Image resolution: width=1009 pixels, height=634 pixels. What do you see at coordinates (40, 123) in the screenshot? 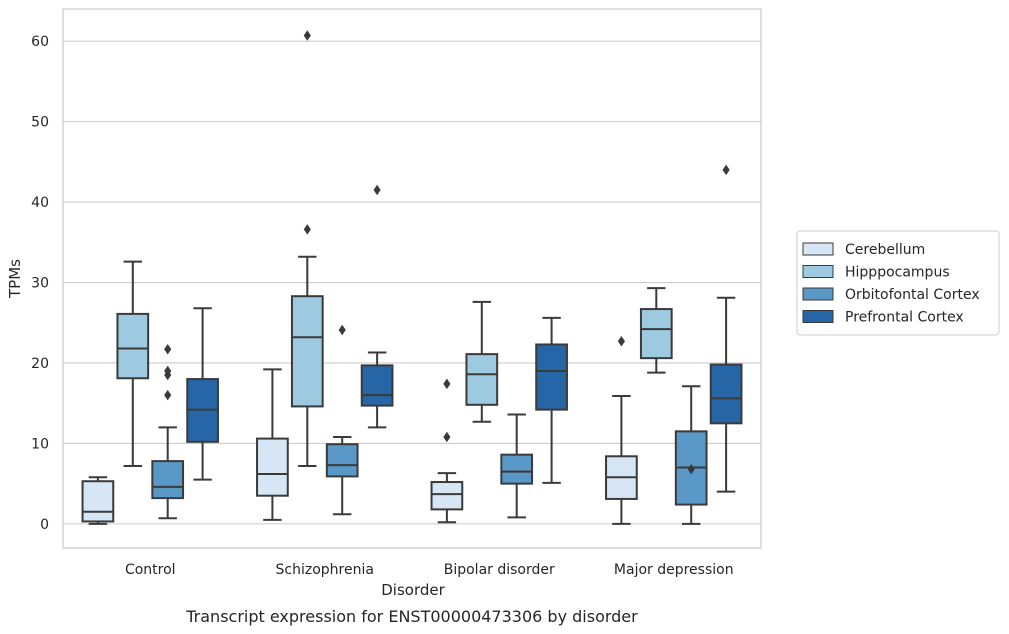
I see `y-tick-label: 50` at bounding box center [40, 123].